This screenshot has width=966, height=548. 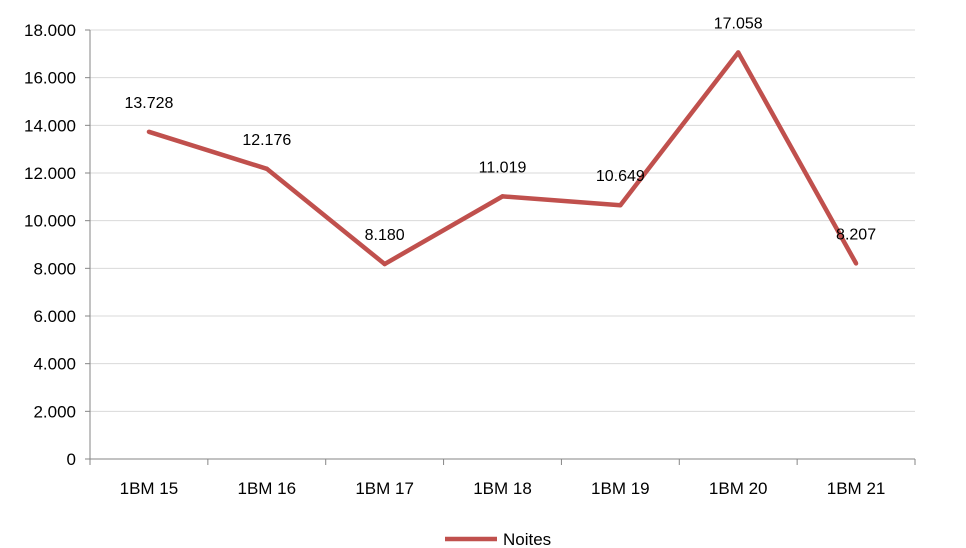 I want to click on y-tick-label: 0, so click(x=71, y=459).